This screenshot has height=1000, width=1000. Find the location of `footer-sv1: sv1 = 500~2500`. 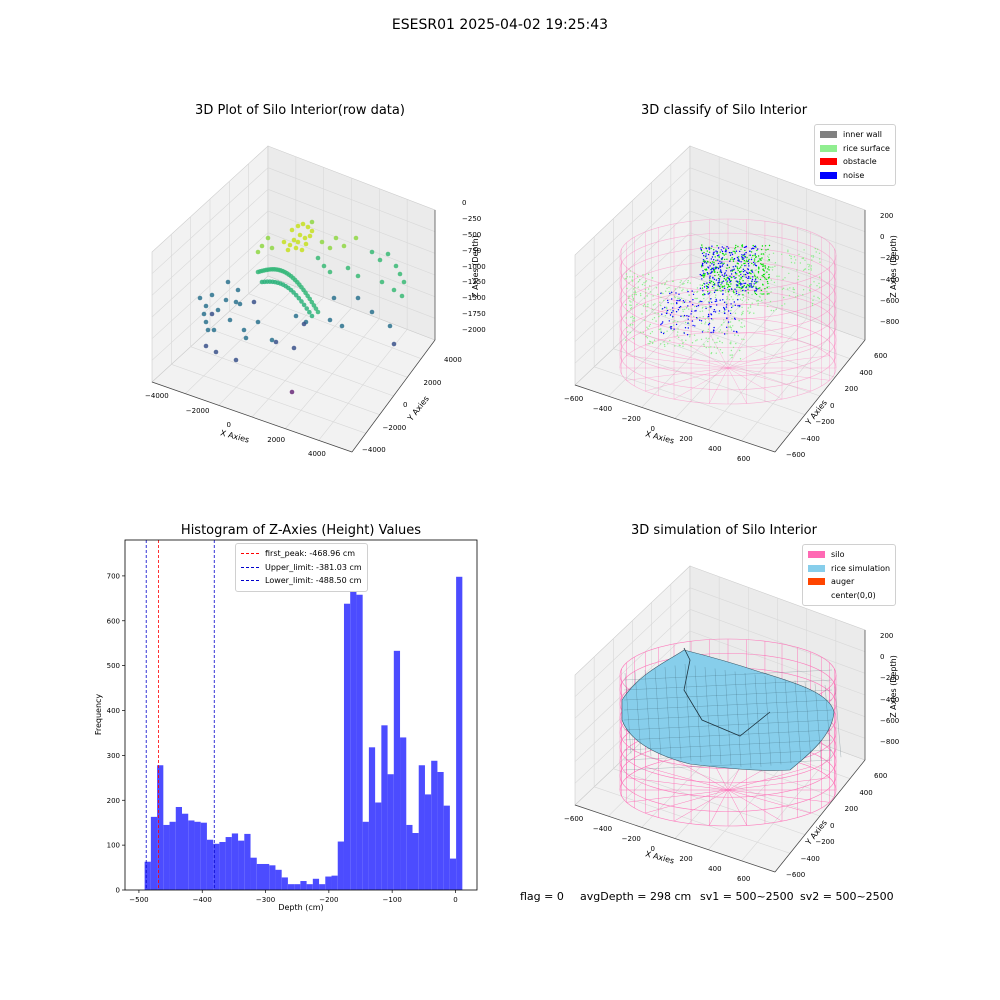

footer-sv1: sv1 = 500~2500 is located at coordinates (747, 896).